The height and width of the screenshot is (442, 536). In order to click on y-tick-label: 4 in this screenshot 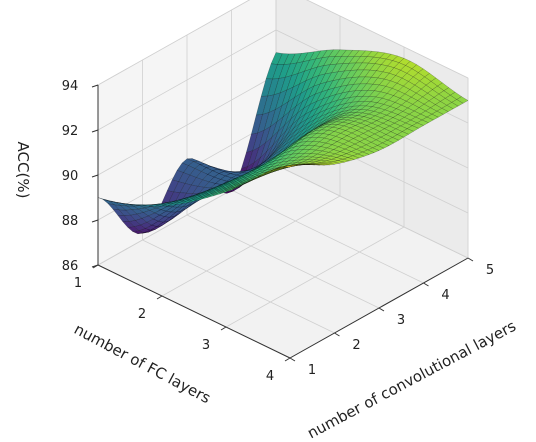, I will do `click(445, 295)`.